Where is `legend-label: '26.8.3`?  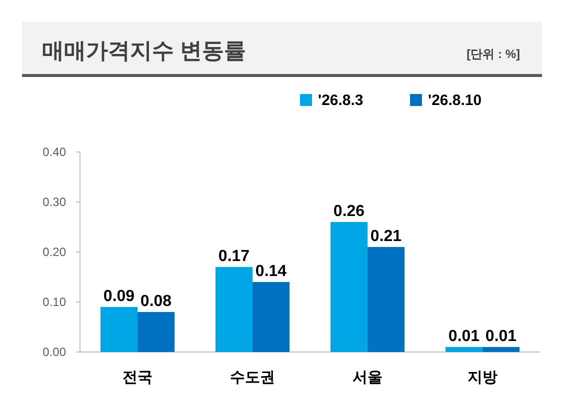
legend-label: '26.8.3 is located at coordinates (341, 100).